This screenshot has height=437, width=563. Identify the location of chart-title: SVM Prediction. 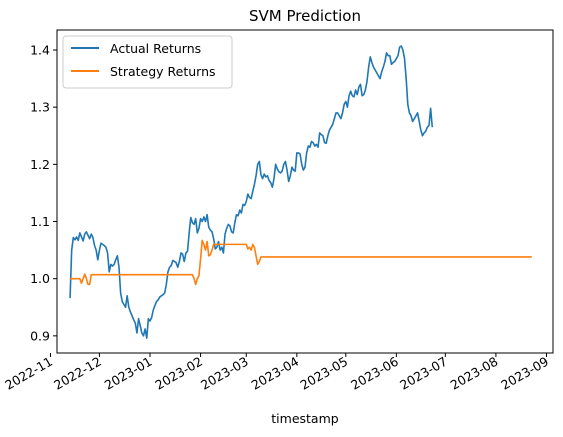
(305, 16).